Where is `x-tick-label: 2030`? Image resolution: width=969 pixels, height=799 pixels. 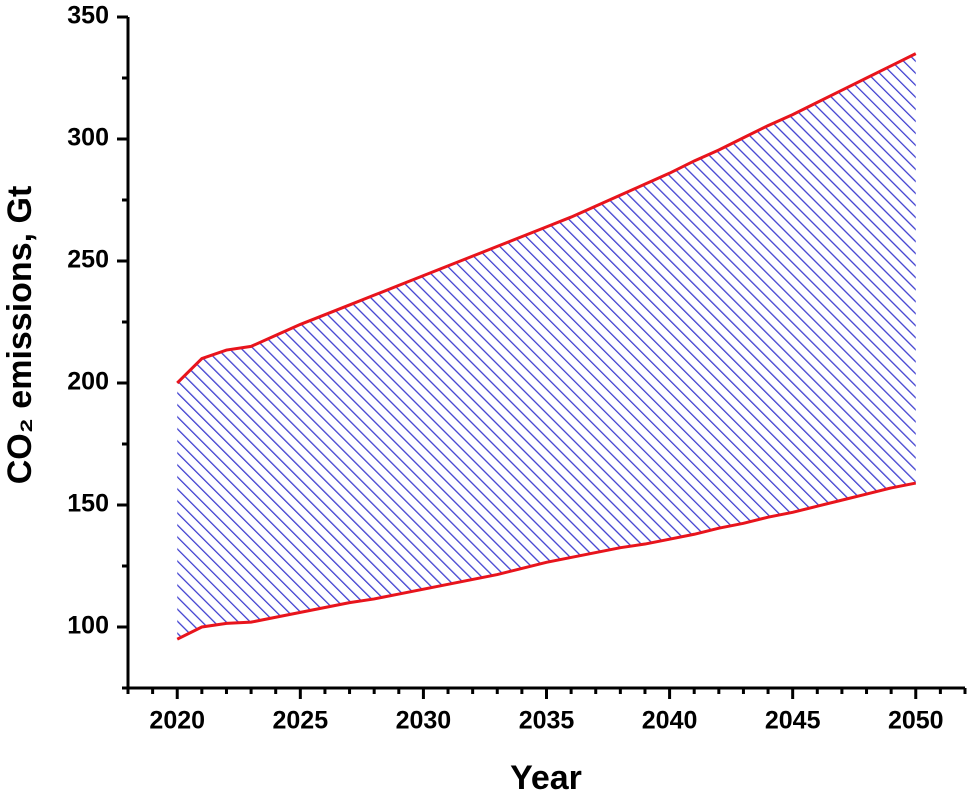 x-tick-label: 2030 is located at coordinates (424, 721).